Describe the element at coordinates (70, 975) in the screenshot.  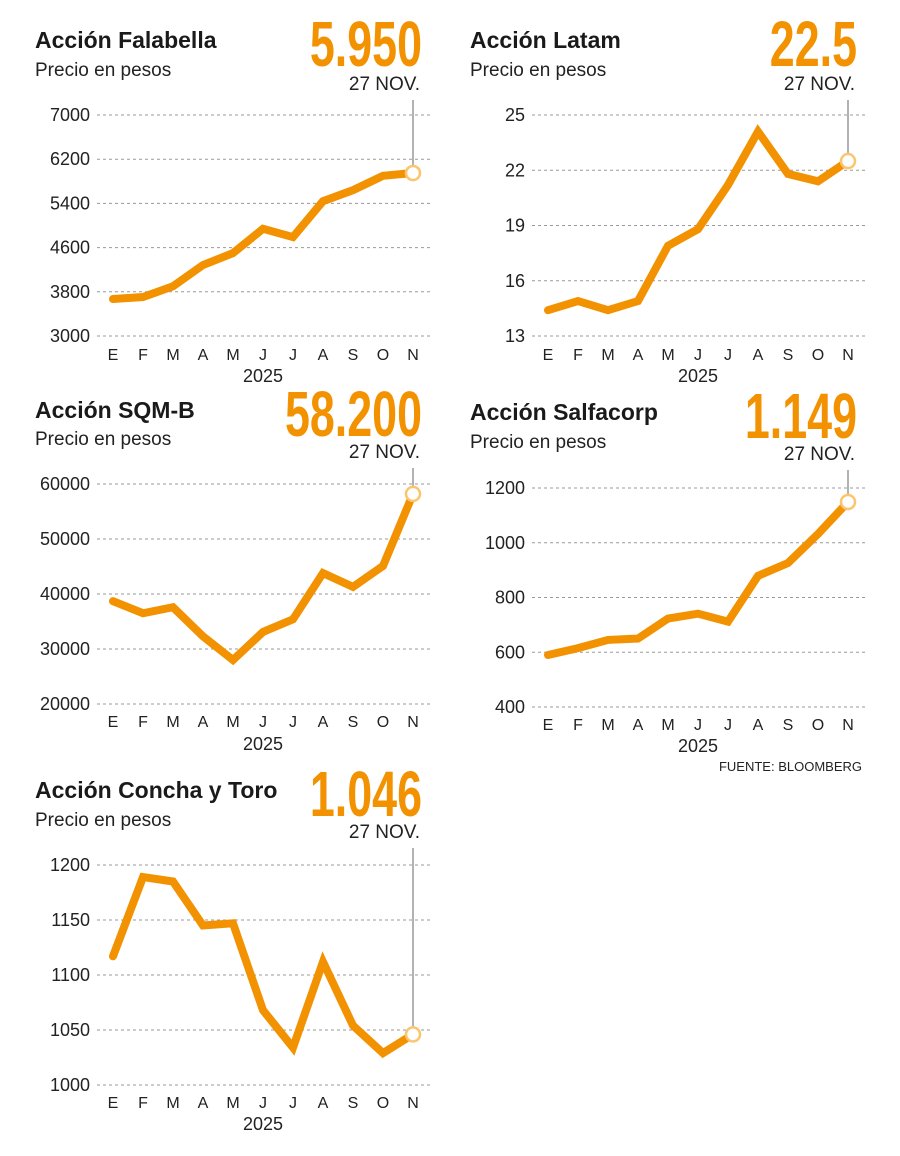
I see `y-tick-label: 1100` at that location.